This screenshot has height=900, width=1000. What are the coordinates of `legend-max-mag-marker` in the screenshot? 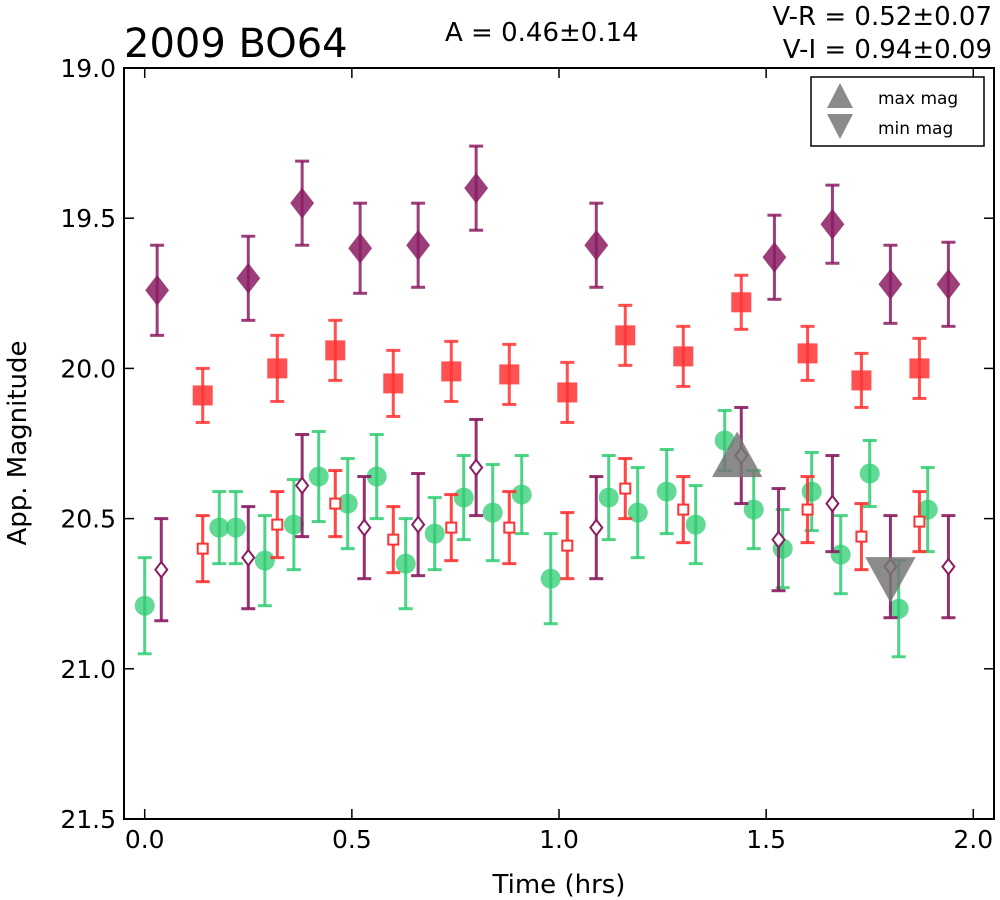 It's located at (840, 95).